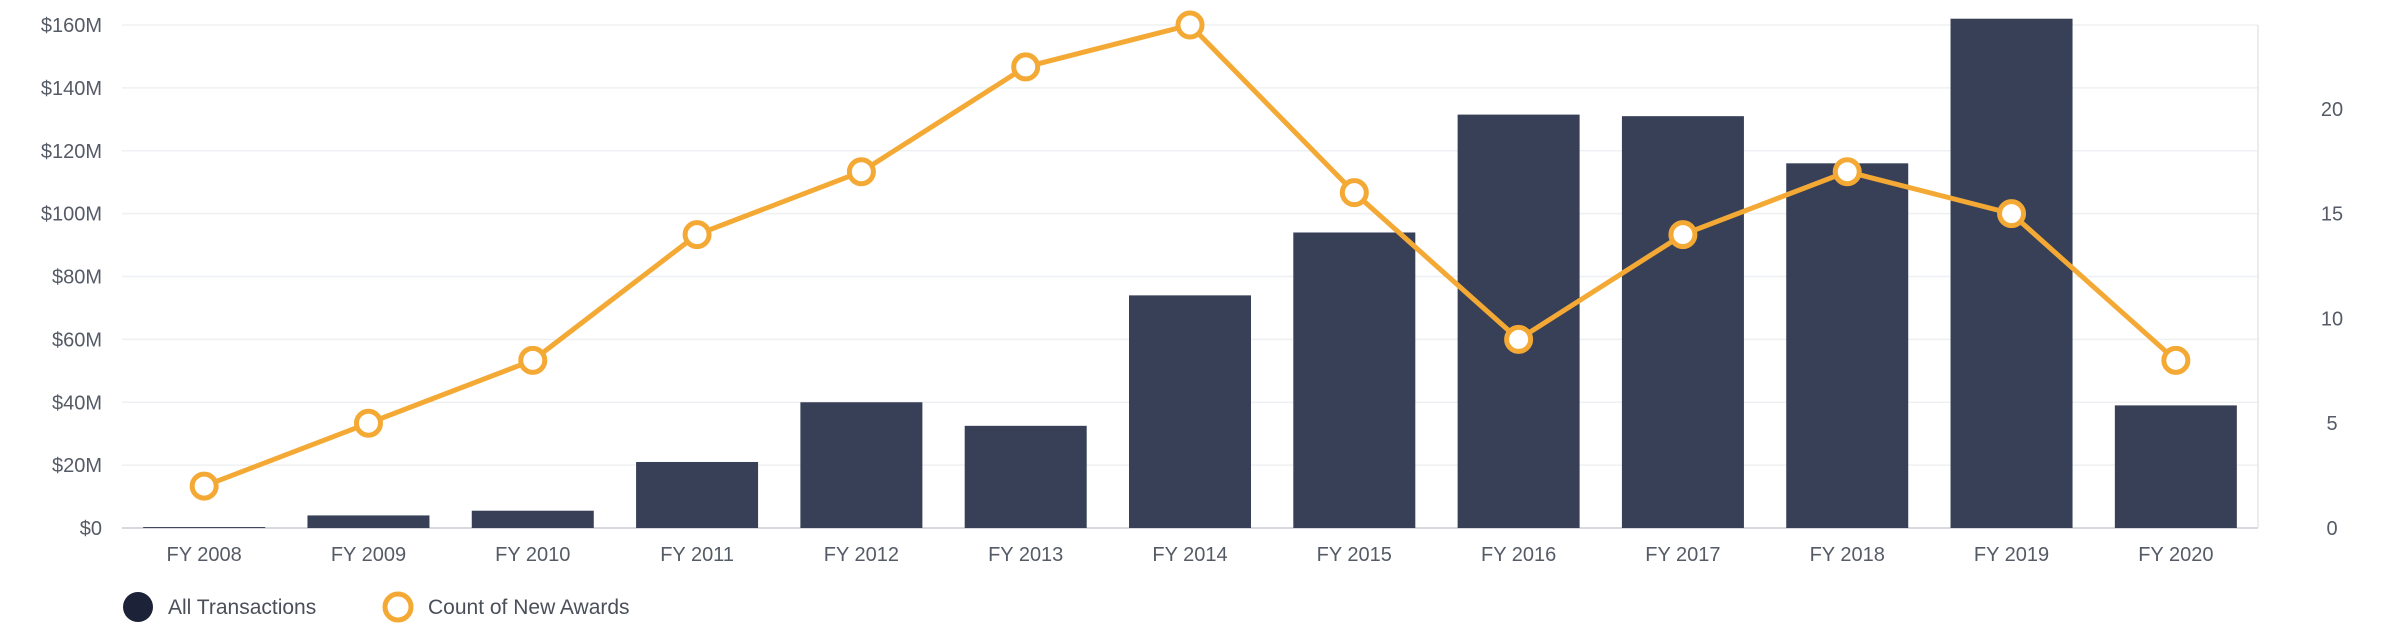 This screenshot has width=2386, height=636. I want to click on legend-label-count-of-new-awards: Count of New Awards, so click(529, 607).